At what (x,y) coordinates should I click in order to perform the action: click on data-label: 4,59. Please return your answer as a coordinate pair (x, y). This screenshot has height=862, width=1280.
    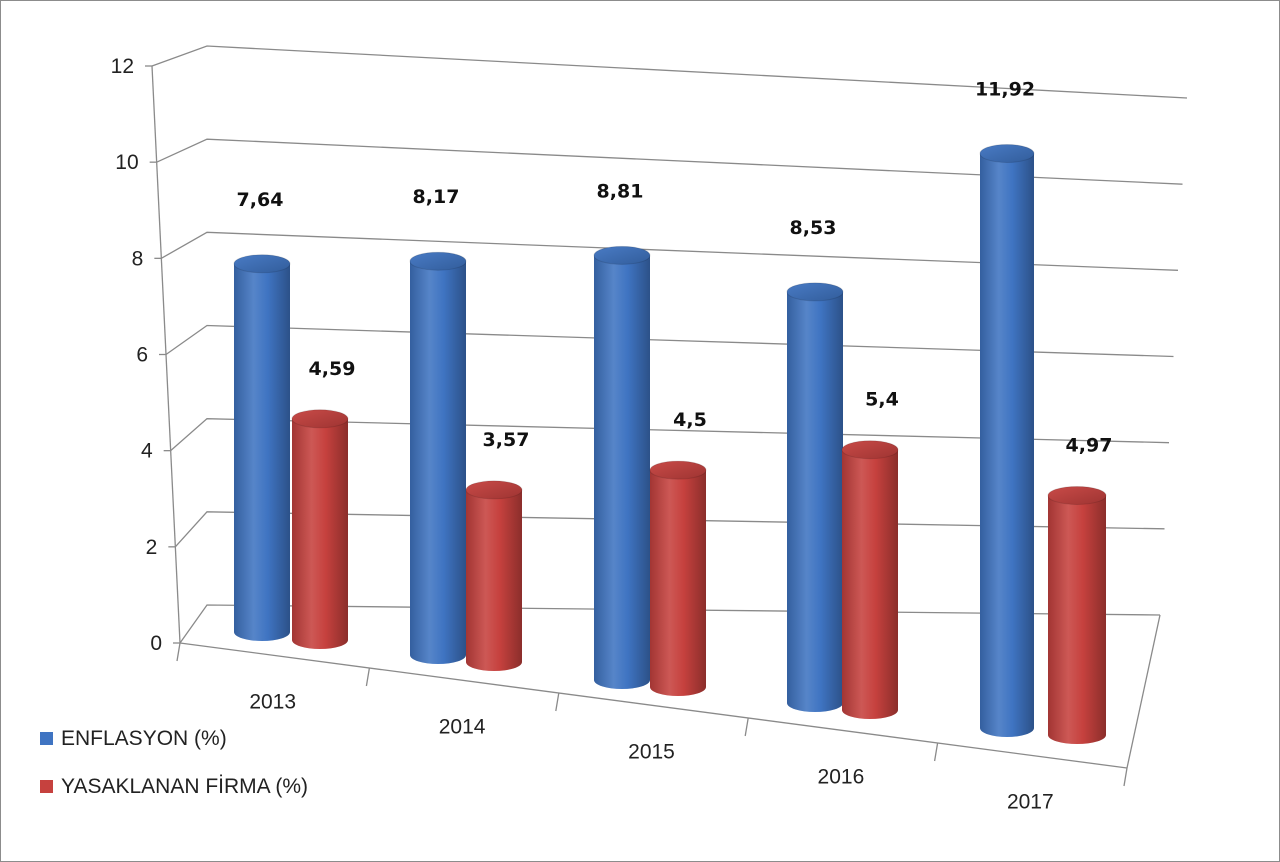
    Looking at the image, I should click on (332, 369).